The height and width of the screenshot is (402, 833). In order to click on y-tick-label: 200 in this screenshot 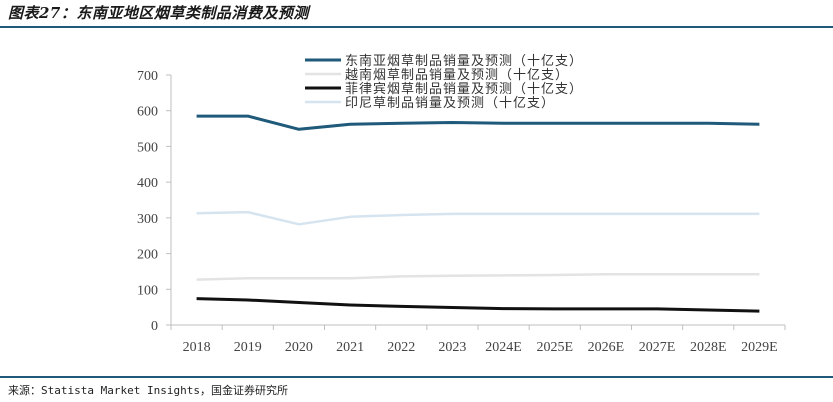, I will do `click(147, 255)`.